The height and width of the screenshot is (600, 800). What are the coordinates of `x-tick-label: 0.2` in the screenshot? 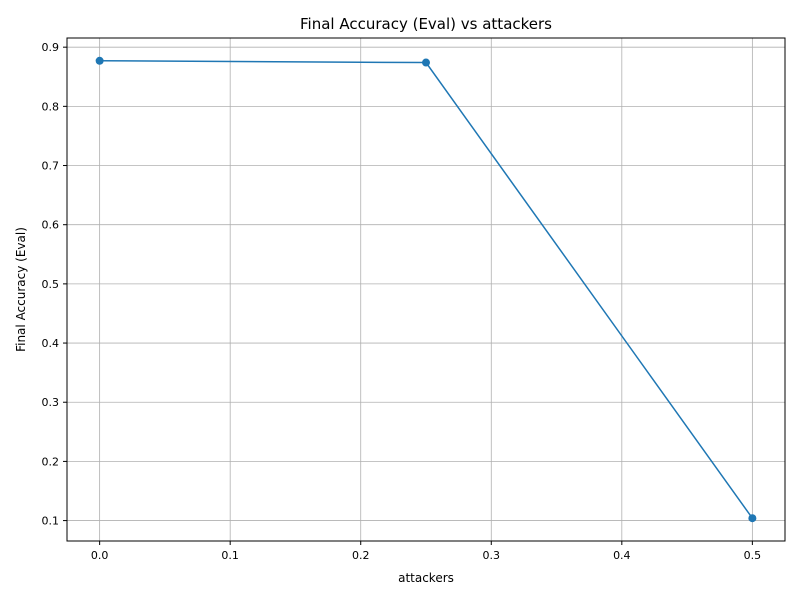 It's located at (361, 555).